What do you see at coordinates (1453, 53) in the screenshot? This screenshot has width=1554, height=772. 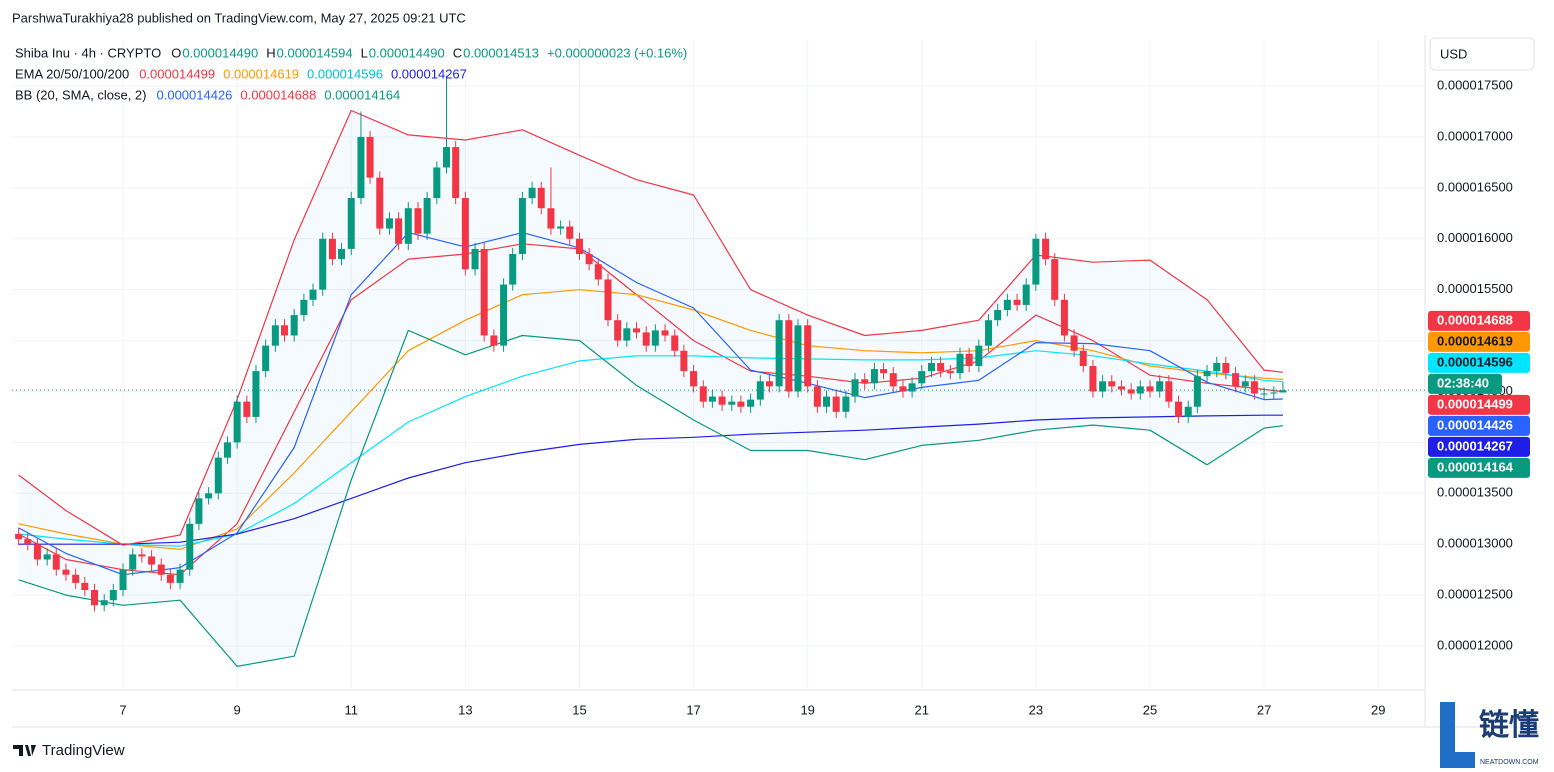 I see `currency: USD` at bounding box center [1453, 53].